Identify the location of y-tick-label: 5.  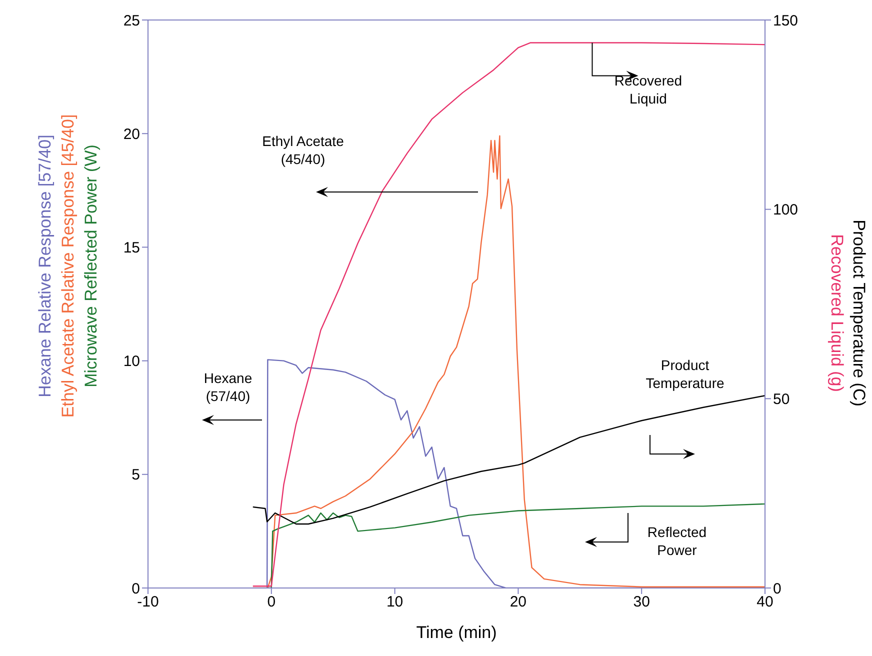
(136, 475).